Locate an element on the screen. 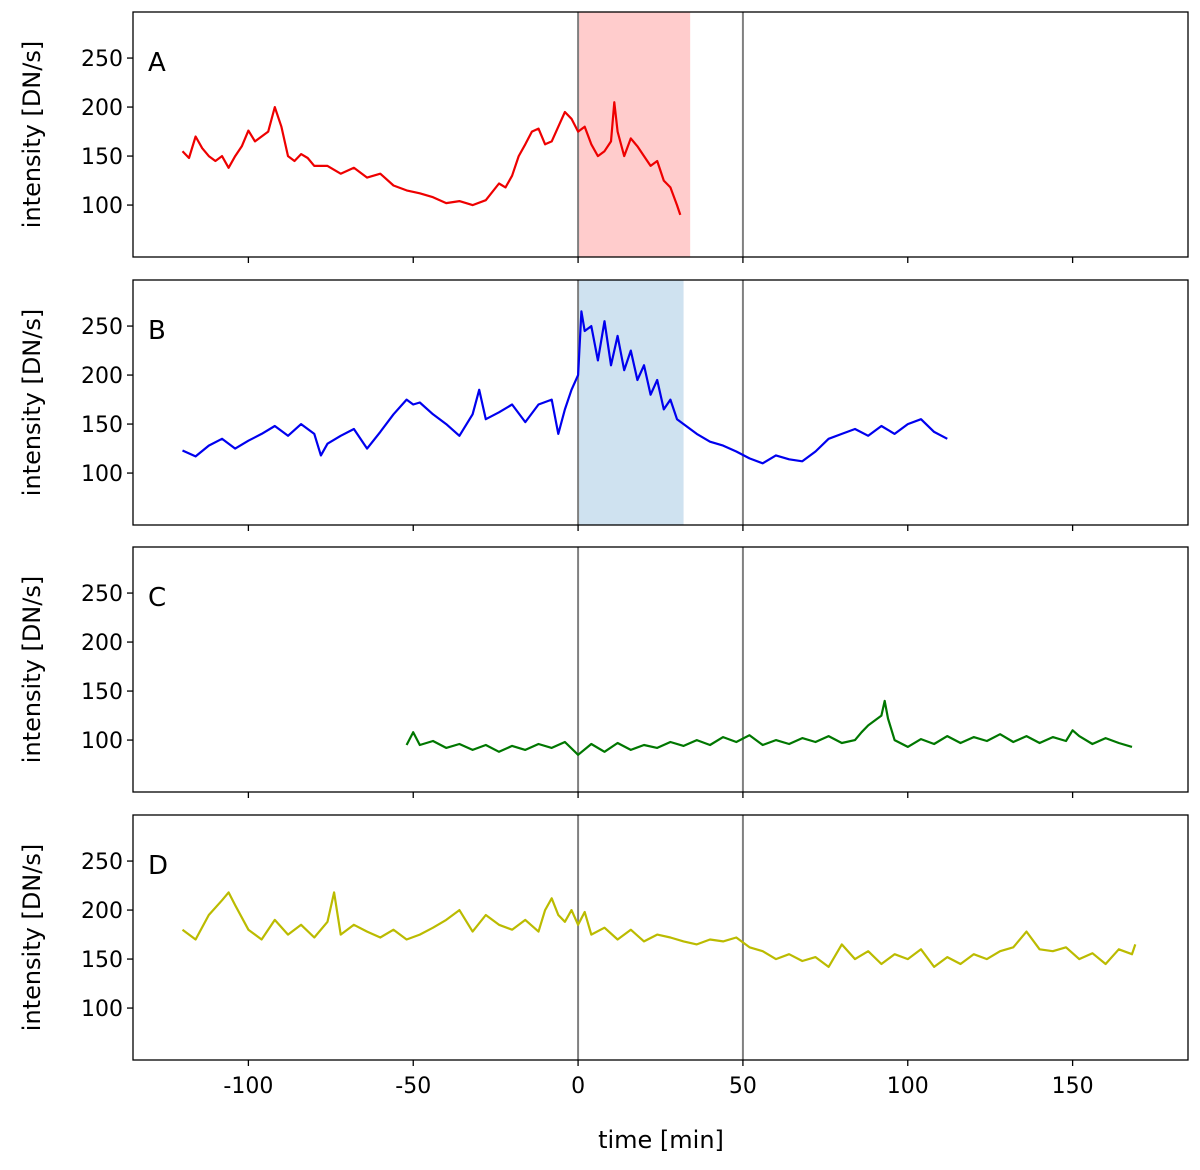  x-tick-label: -100 is located at coordinates (248, 1086).